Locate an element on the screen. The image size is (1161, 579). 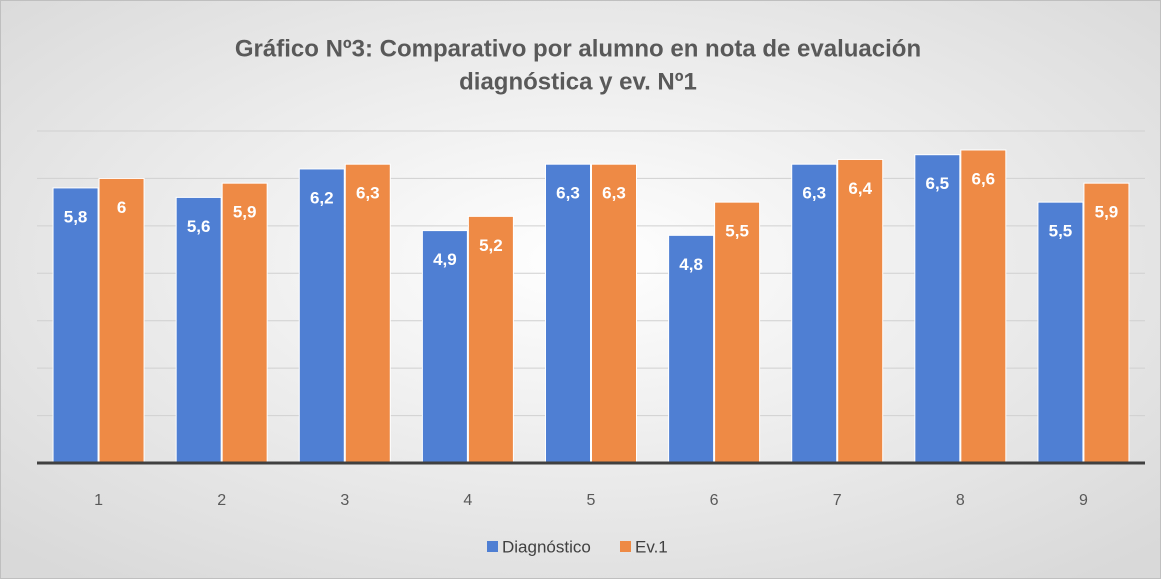
legend-label: Ev.1 is located at coordinates (651, 546).